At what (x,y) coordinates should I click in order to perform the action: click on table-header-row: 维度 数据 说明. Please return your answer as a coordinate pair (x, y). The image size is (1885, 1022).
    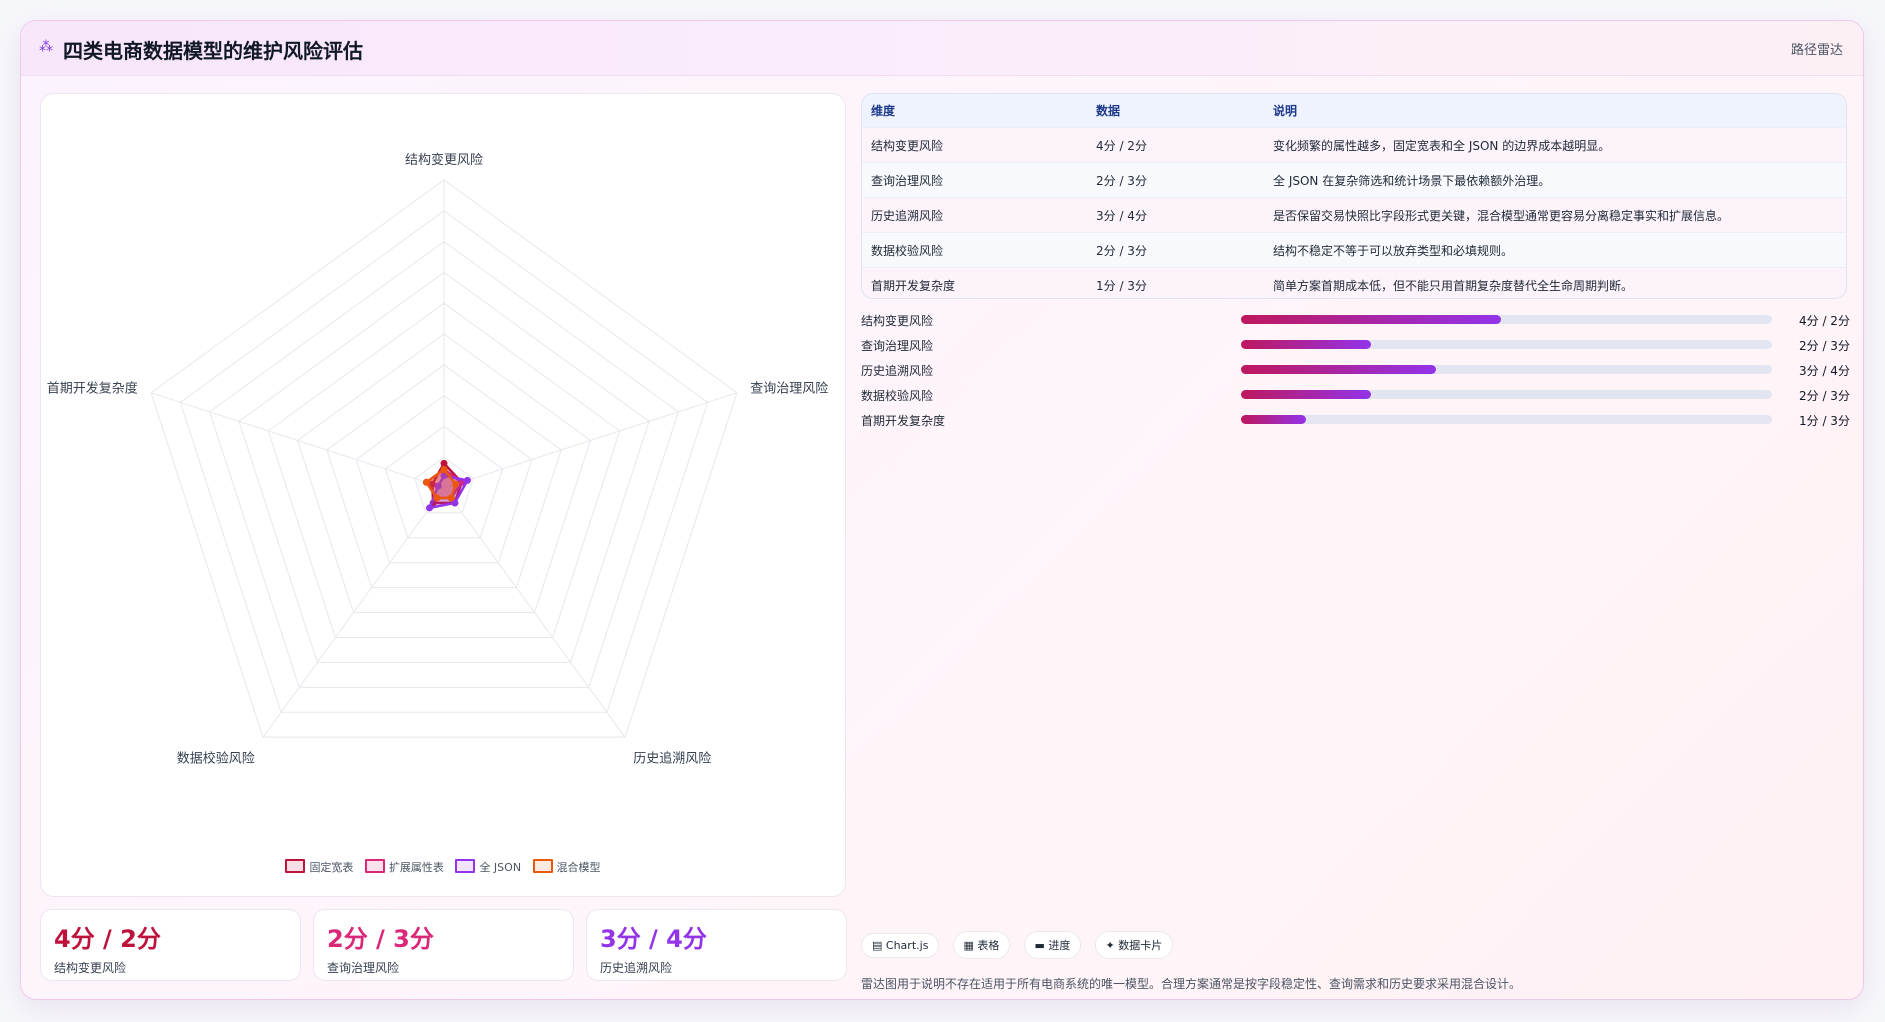
    Looking at the image, I should click on (1354, 111).